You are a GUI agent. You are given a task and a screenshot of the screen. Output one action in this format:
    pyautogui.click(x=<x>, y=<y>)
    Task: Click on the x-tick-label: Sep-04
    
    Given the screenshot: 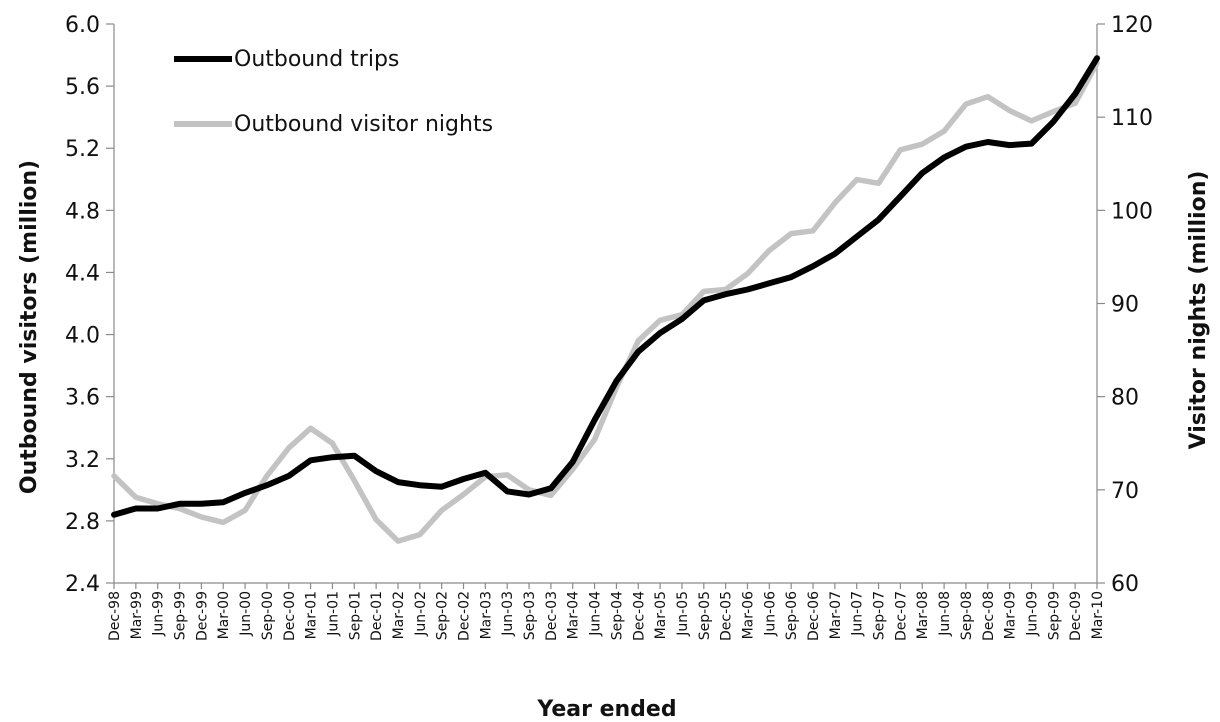 What is the action you would take?
    pyautogui.click(x=617, y=615)
    